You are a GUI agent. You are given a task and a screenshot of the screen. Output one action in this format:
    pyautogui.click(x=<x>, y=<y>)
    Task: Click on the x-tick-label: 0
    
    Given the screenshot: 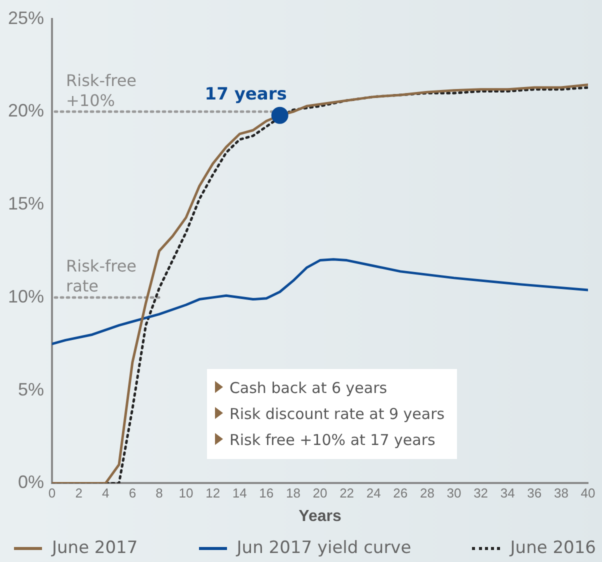 What is the action you would take?
    pyautogui.click(x=52, y=493)
    